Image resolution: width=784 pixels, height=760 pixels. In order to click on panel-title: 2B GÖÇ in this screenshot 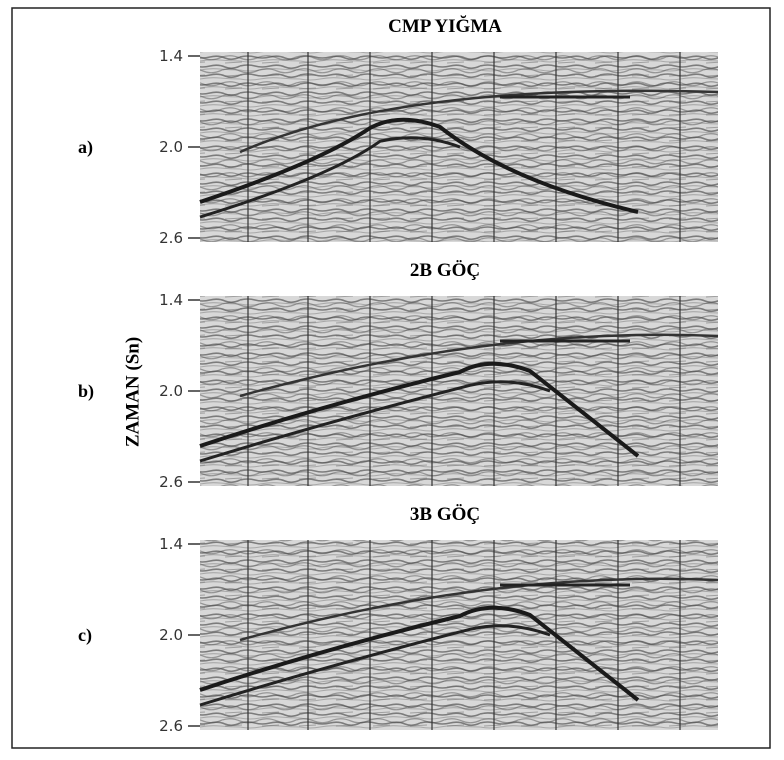, I will do `click(445, 270)`.